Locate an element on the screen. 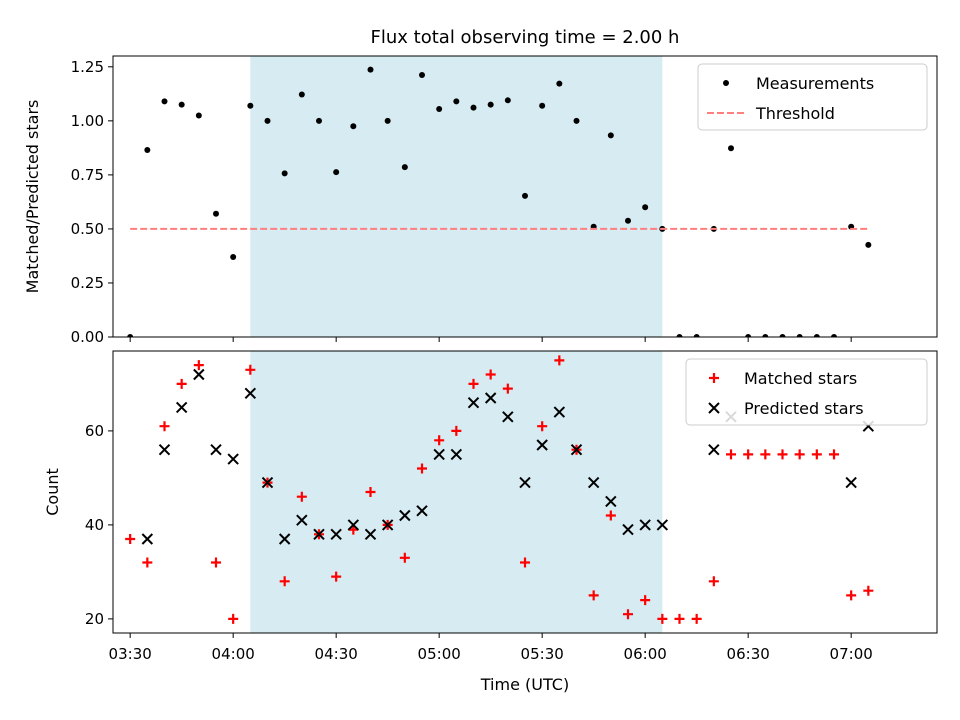  x-tick-label: 06:30 is located at coordinates (748, 654).